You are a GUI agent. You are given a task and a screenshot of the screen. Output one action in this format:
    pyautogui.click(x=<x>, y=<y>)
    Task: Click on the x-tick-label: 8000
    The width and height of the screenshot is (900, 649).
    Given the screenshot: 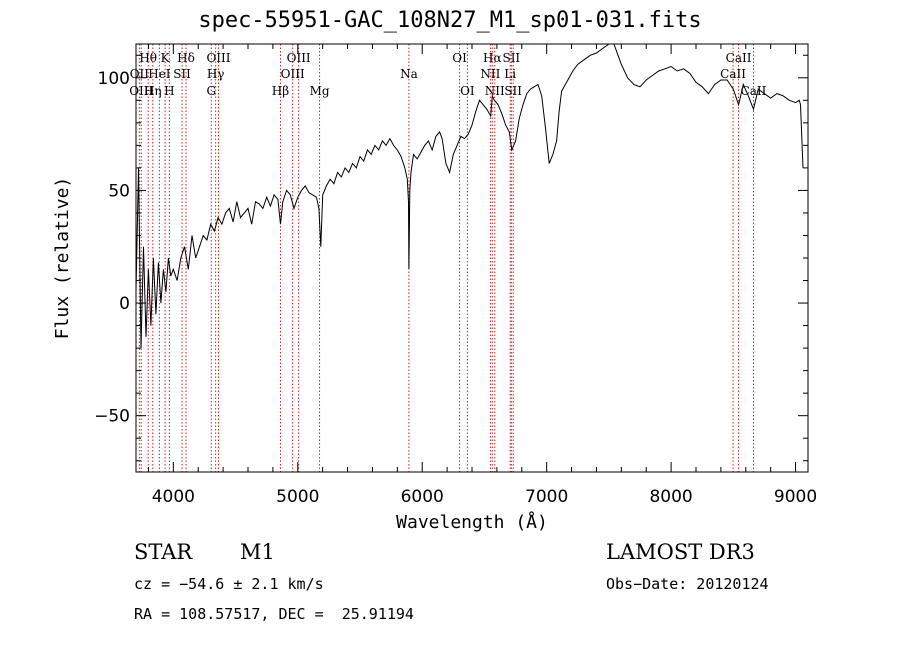 What is the action you would take?
    pyautogui.click(x=670, y=497)
    